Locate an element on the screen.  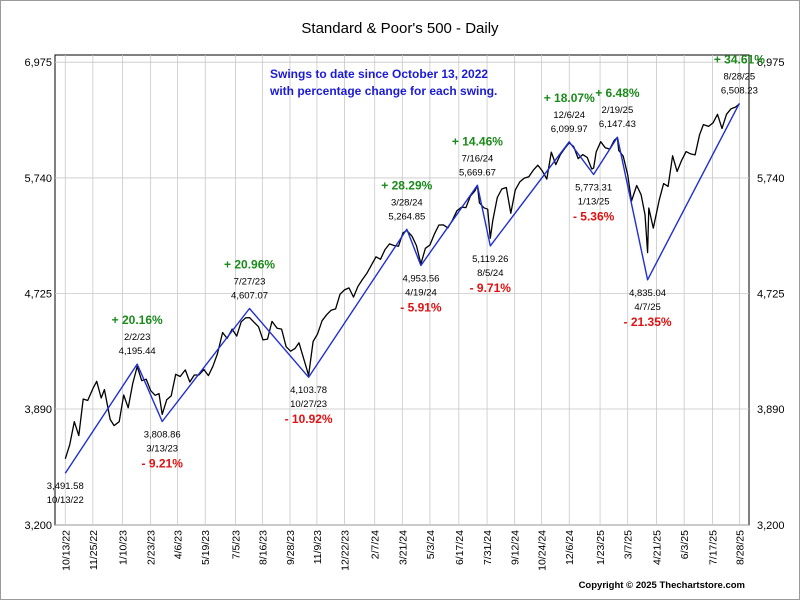
swing-annotation: 4,953.56 4/19/24 - 5.91% is located at coordinates (421, 293).